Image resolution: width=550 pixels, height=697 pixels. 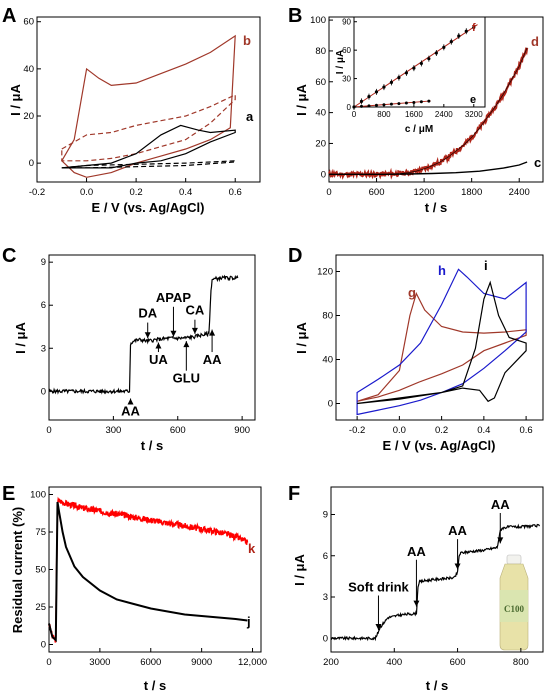 What do you see at coordinates (178, 430) in the screenshot?
I see `panel-c-xtick: 600` at bounding box center [178, 430].